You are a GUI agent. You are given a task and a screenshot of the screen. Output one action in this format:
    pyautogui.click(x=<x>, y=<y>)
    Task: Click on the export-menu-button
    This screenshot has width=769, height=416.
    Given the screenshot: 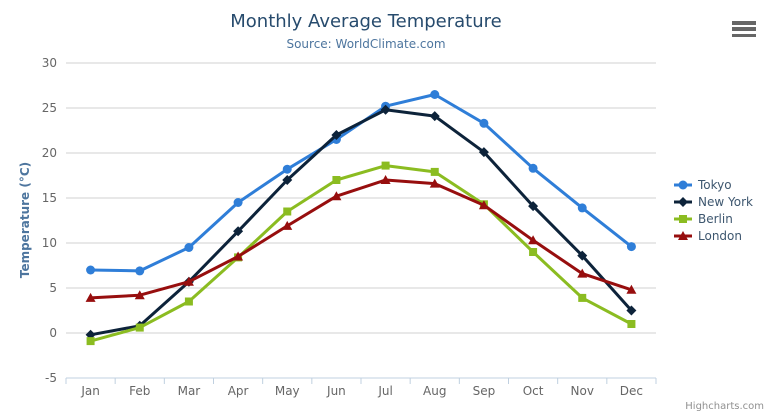 What is the action you would take?
    pyautogui.click(x=744, y=29)
    